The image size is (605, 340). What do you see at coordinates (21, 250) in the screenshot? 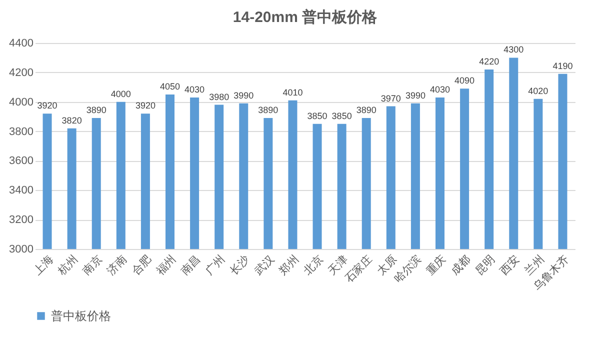
I see `y-tick-label: 3000` at bounding box center [21, 250].